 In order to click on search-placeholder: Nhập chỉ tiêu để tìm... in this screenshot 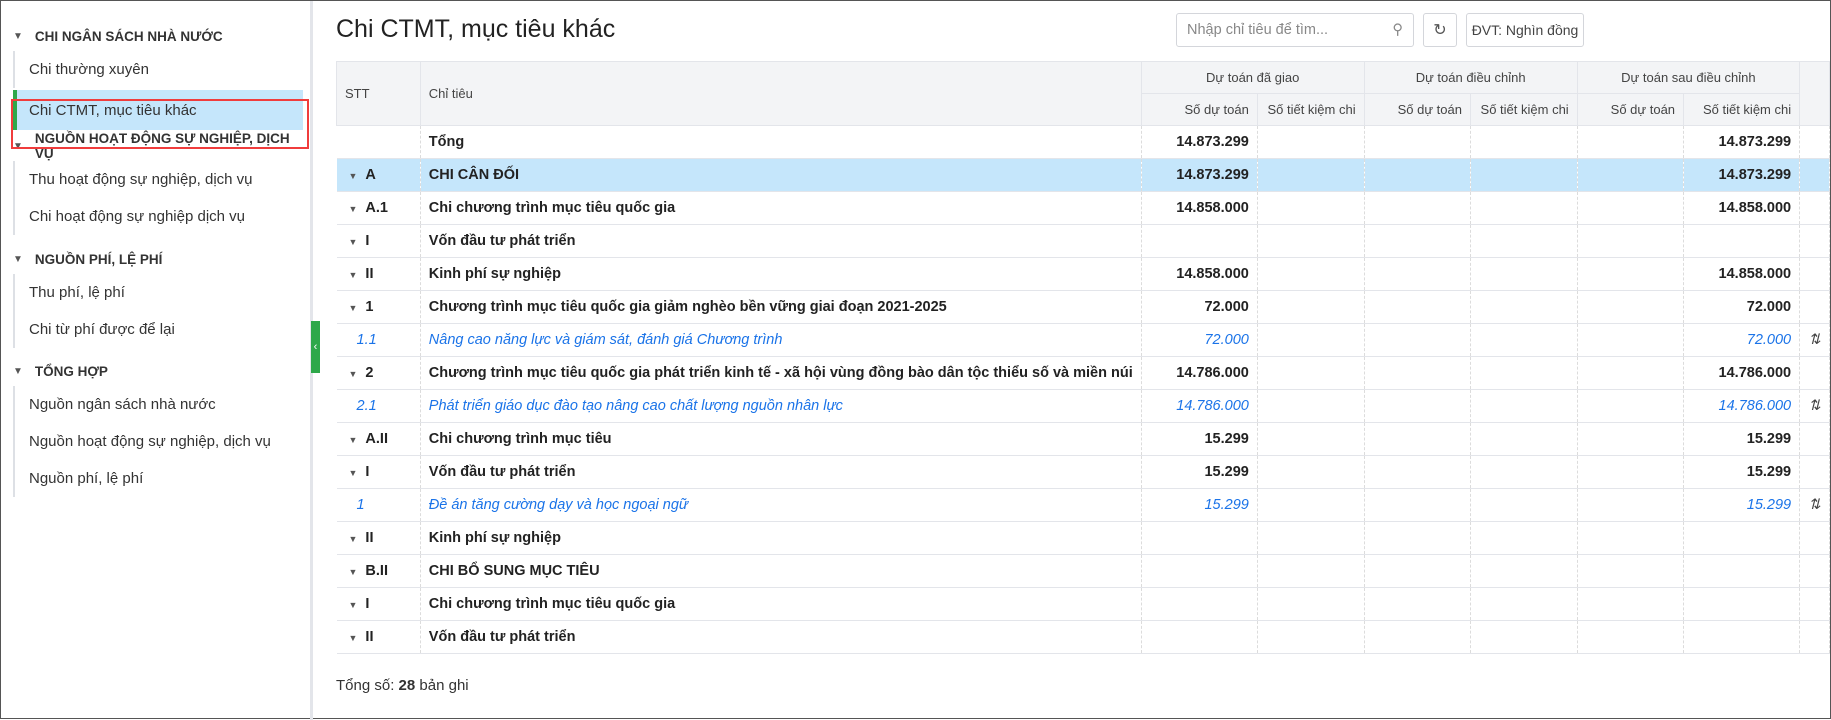, I will do `click(1258, 30)`.